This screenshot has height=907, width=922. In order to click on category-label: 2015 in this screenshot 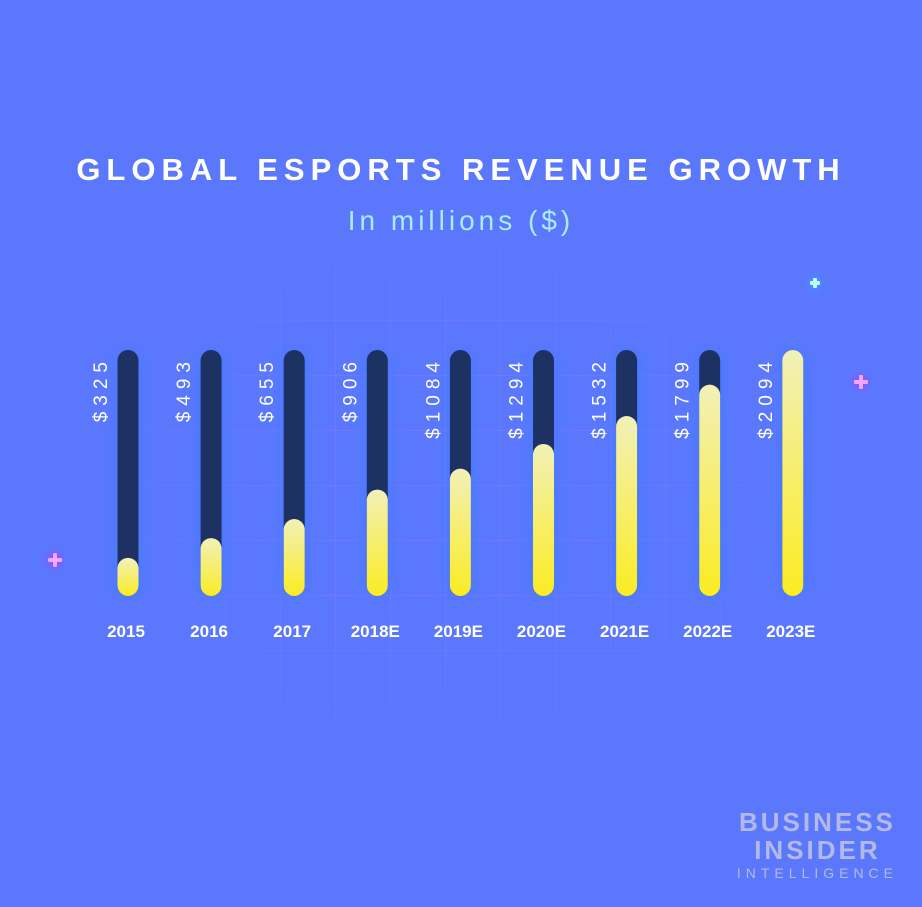, I will do `click(126, 631)`.